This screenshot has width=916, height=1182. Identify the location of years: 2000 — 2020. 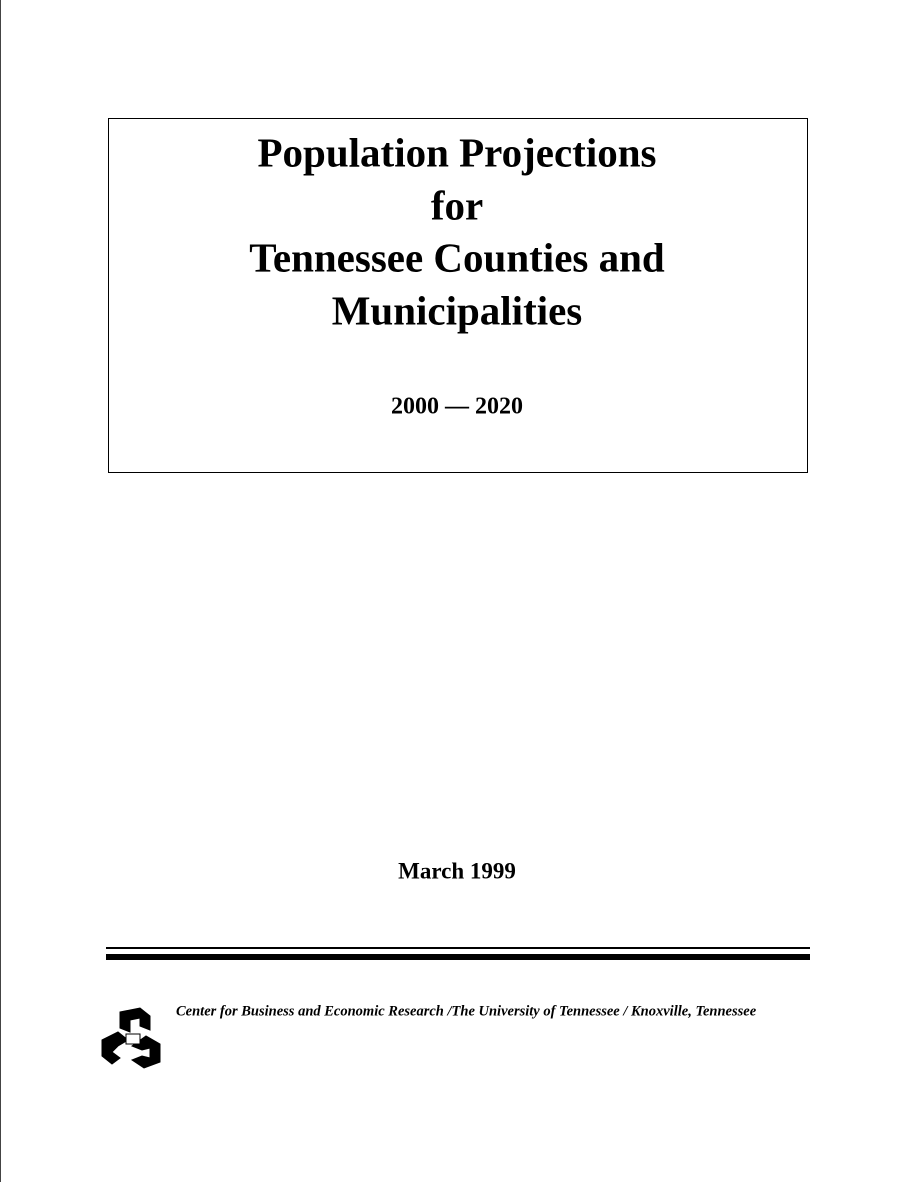
(457, 407).